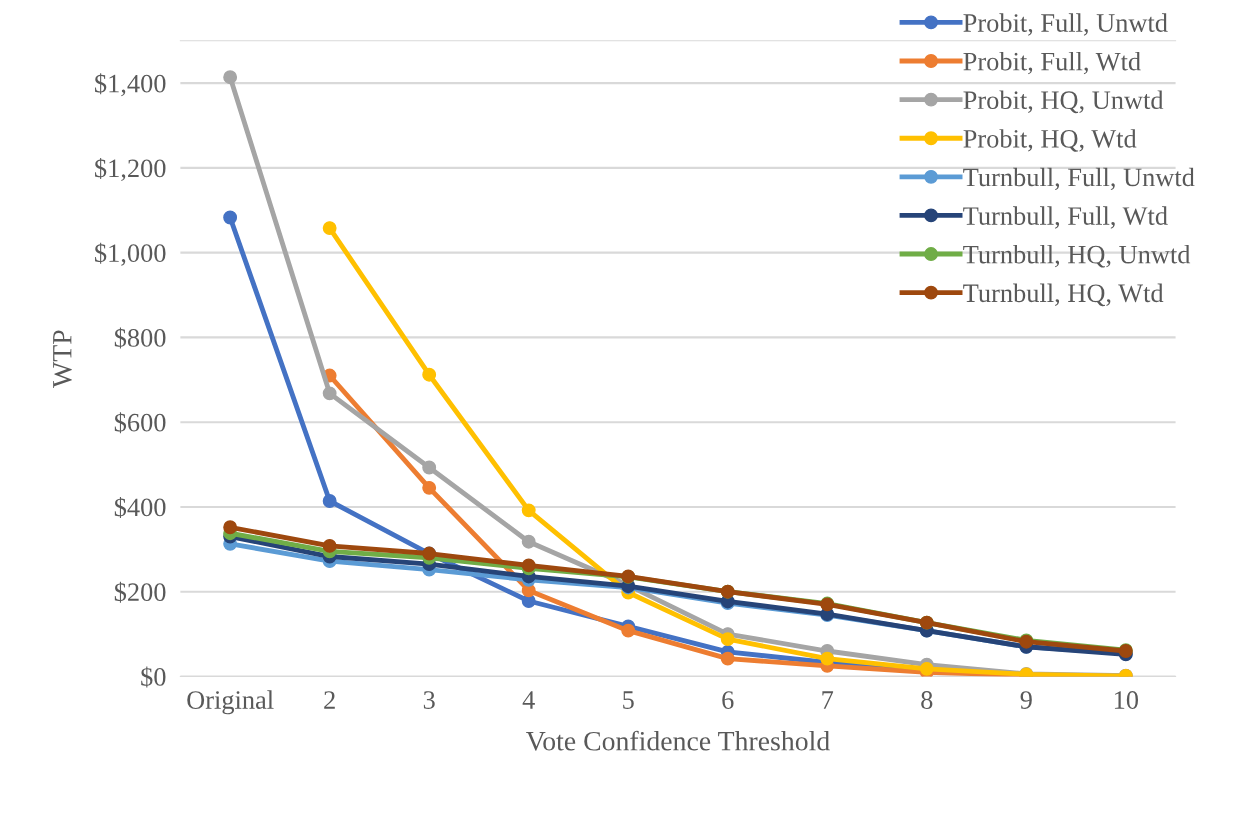 The width and height of the screenshot is (1244, 815). Describe the element at coordinates (140, 338) in the screenshot. I see `y-tick-label: $800` at that location.